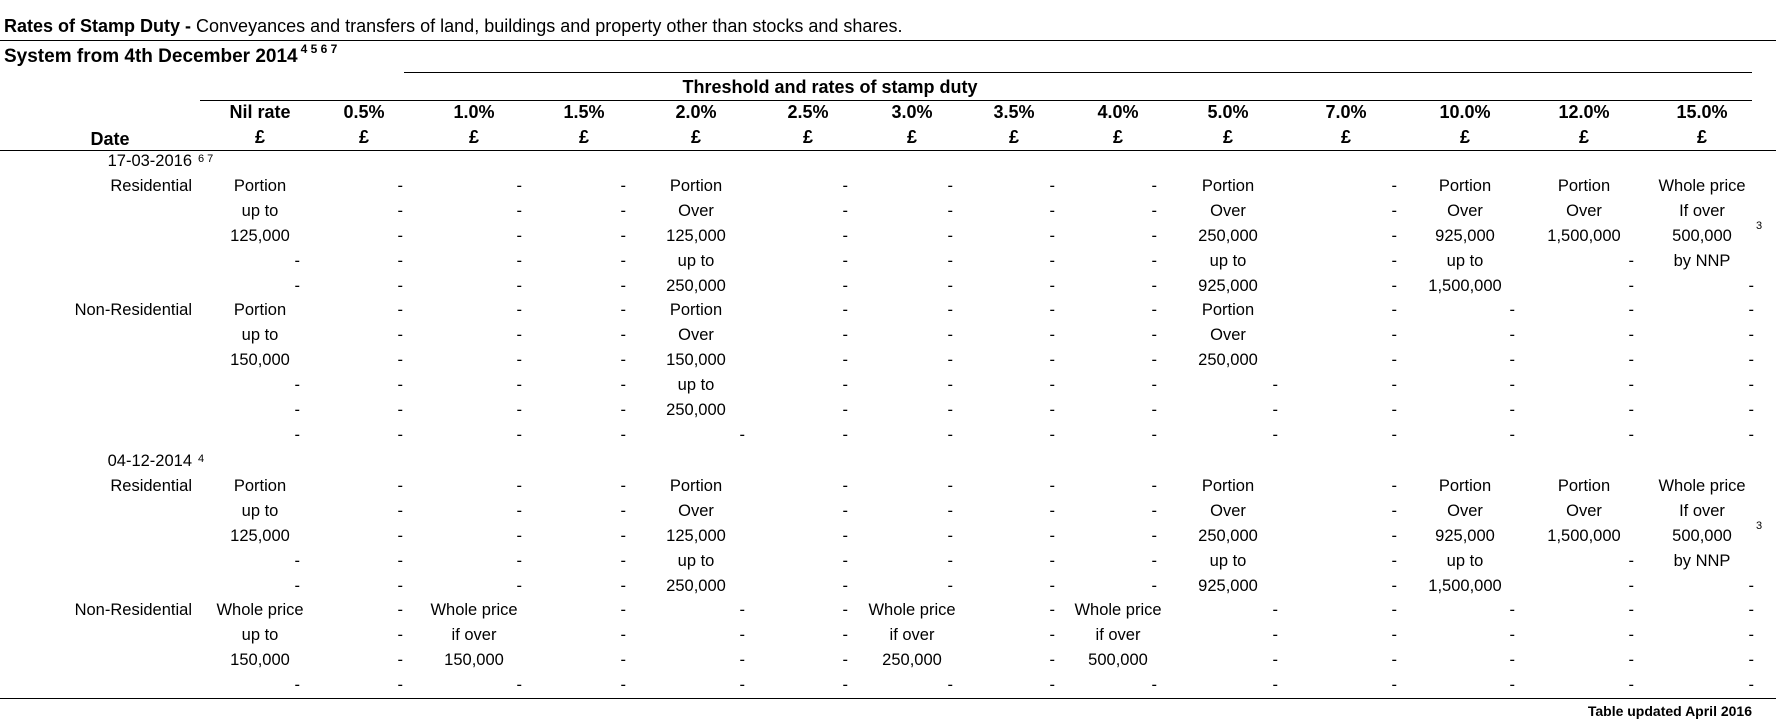 This screenshot has width=1776, height=726. What do you see at coordinates (149, 161) in the screenshot?
I see `section-date: 17-03-2016` at bounding box center [149, 161].